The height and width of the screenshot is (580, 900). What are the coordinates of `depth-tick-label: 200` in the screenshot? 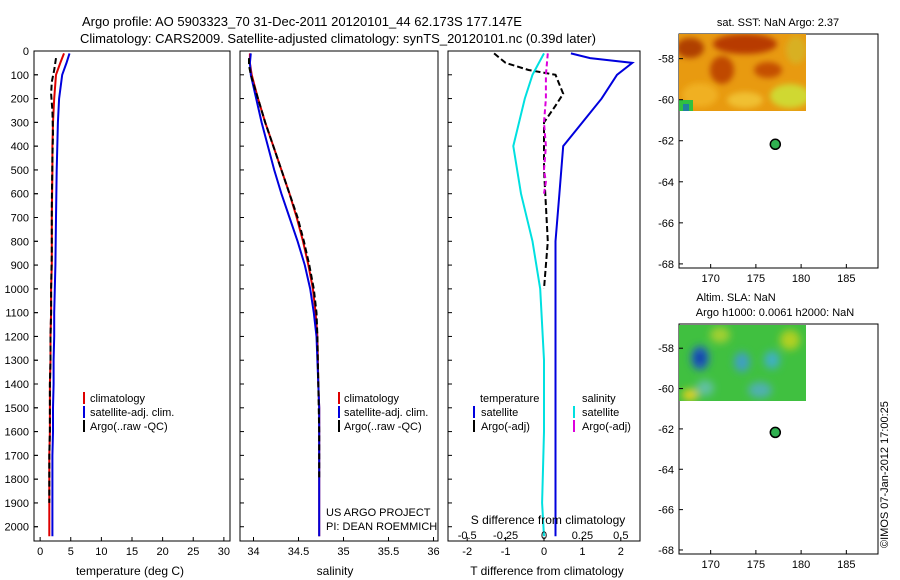 It's located at (20, 100).